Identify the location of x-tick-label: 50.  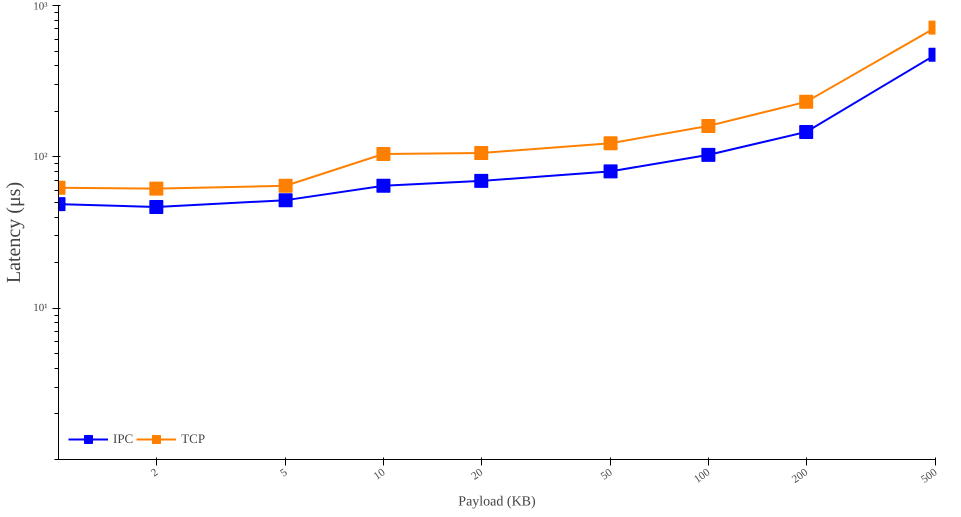
(606, 474).